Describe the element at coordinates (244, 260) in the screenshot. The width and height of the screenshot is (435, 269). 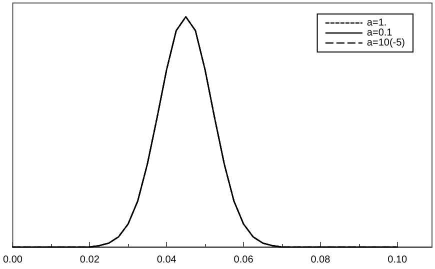
I see `x-tick-label: 0.06` at that location.